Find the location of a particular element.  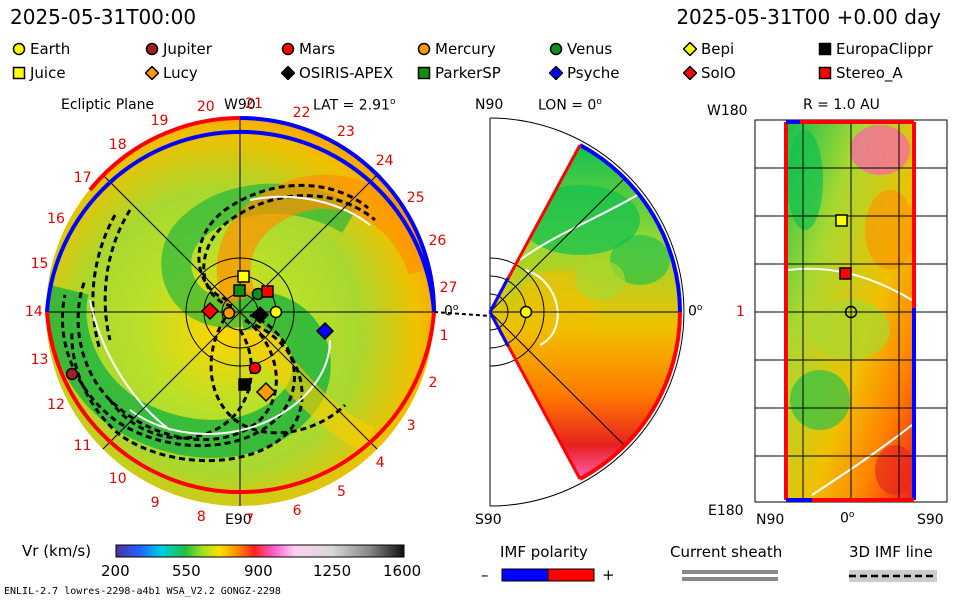

meridional-earth-marker is located at coordinates (526, 312).